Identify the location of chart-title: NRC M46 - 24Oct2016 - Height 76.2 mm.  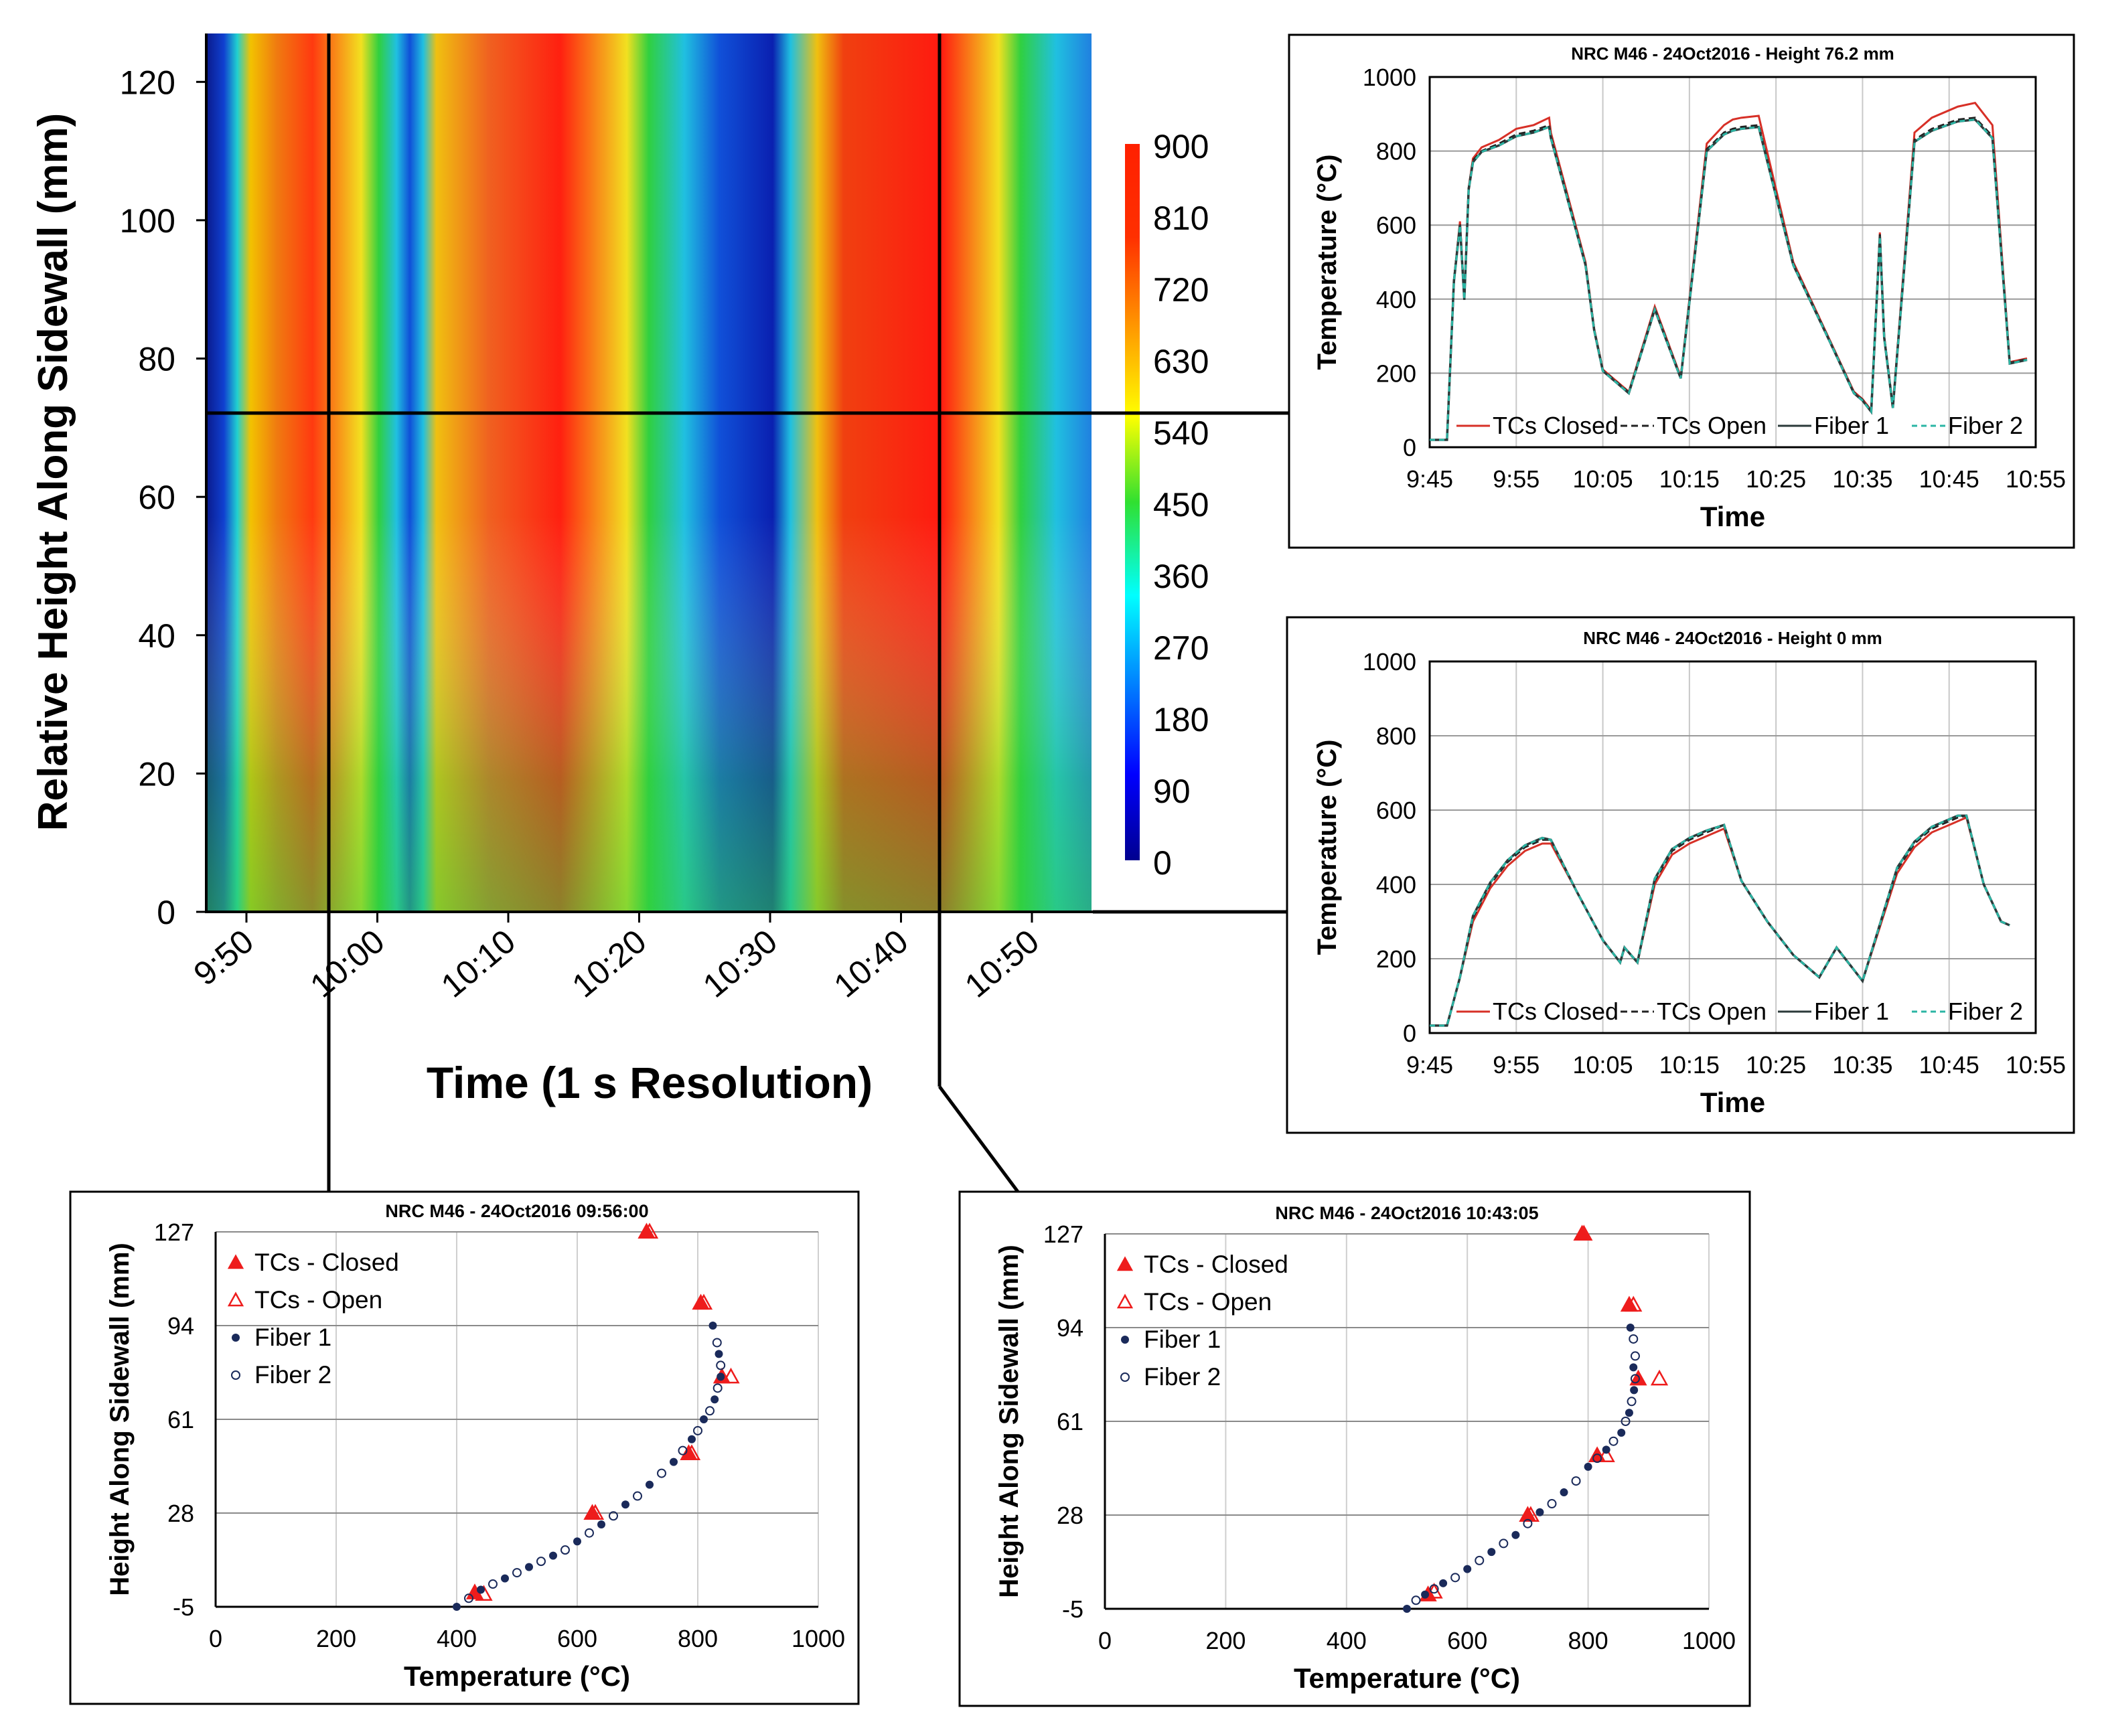
(1732, 54).